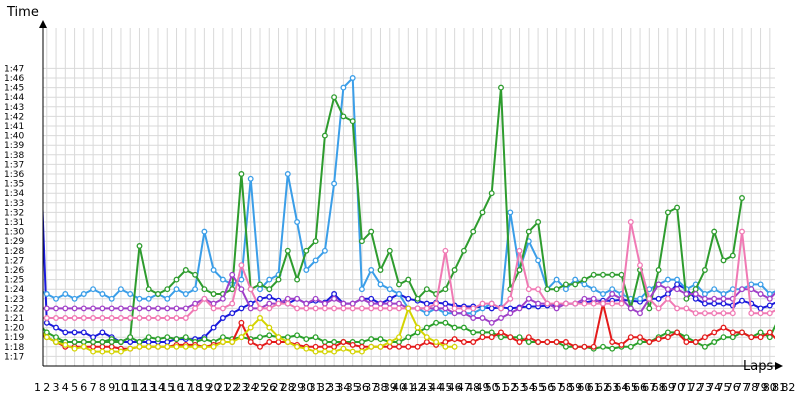 The image size is (800, 400). What do you see at coordinates (724, 387) in the screenshot?
I see `x-tick-label: 75` at bounding box center [724, 387].